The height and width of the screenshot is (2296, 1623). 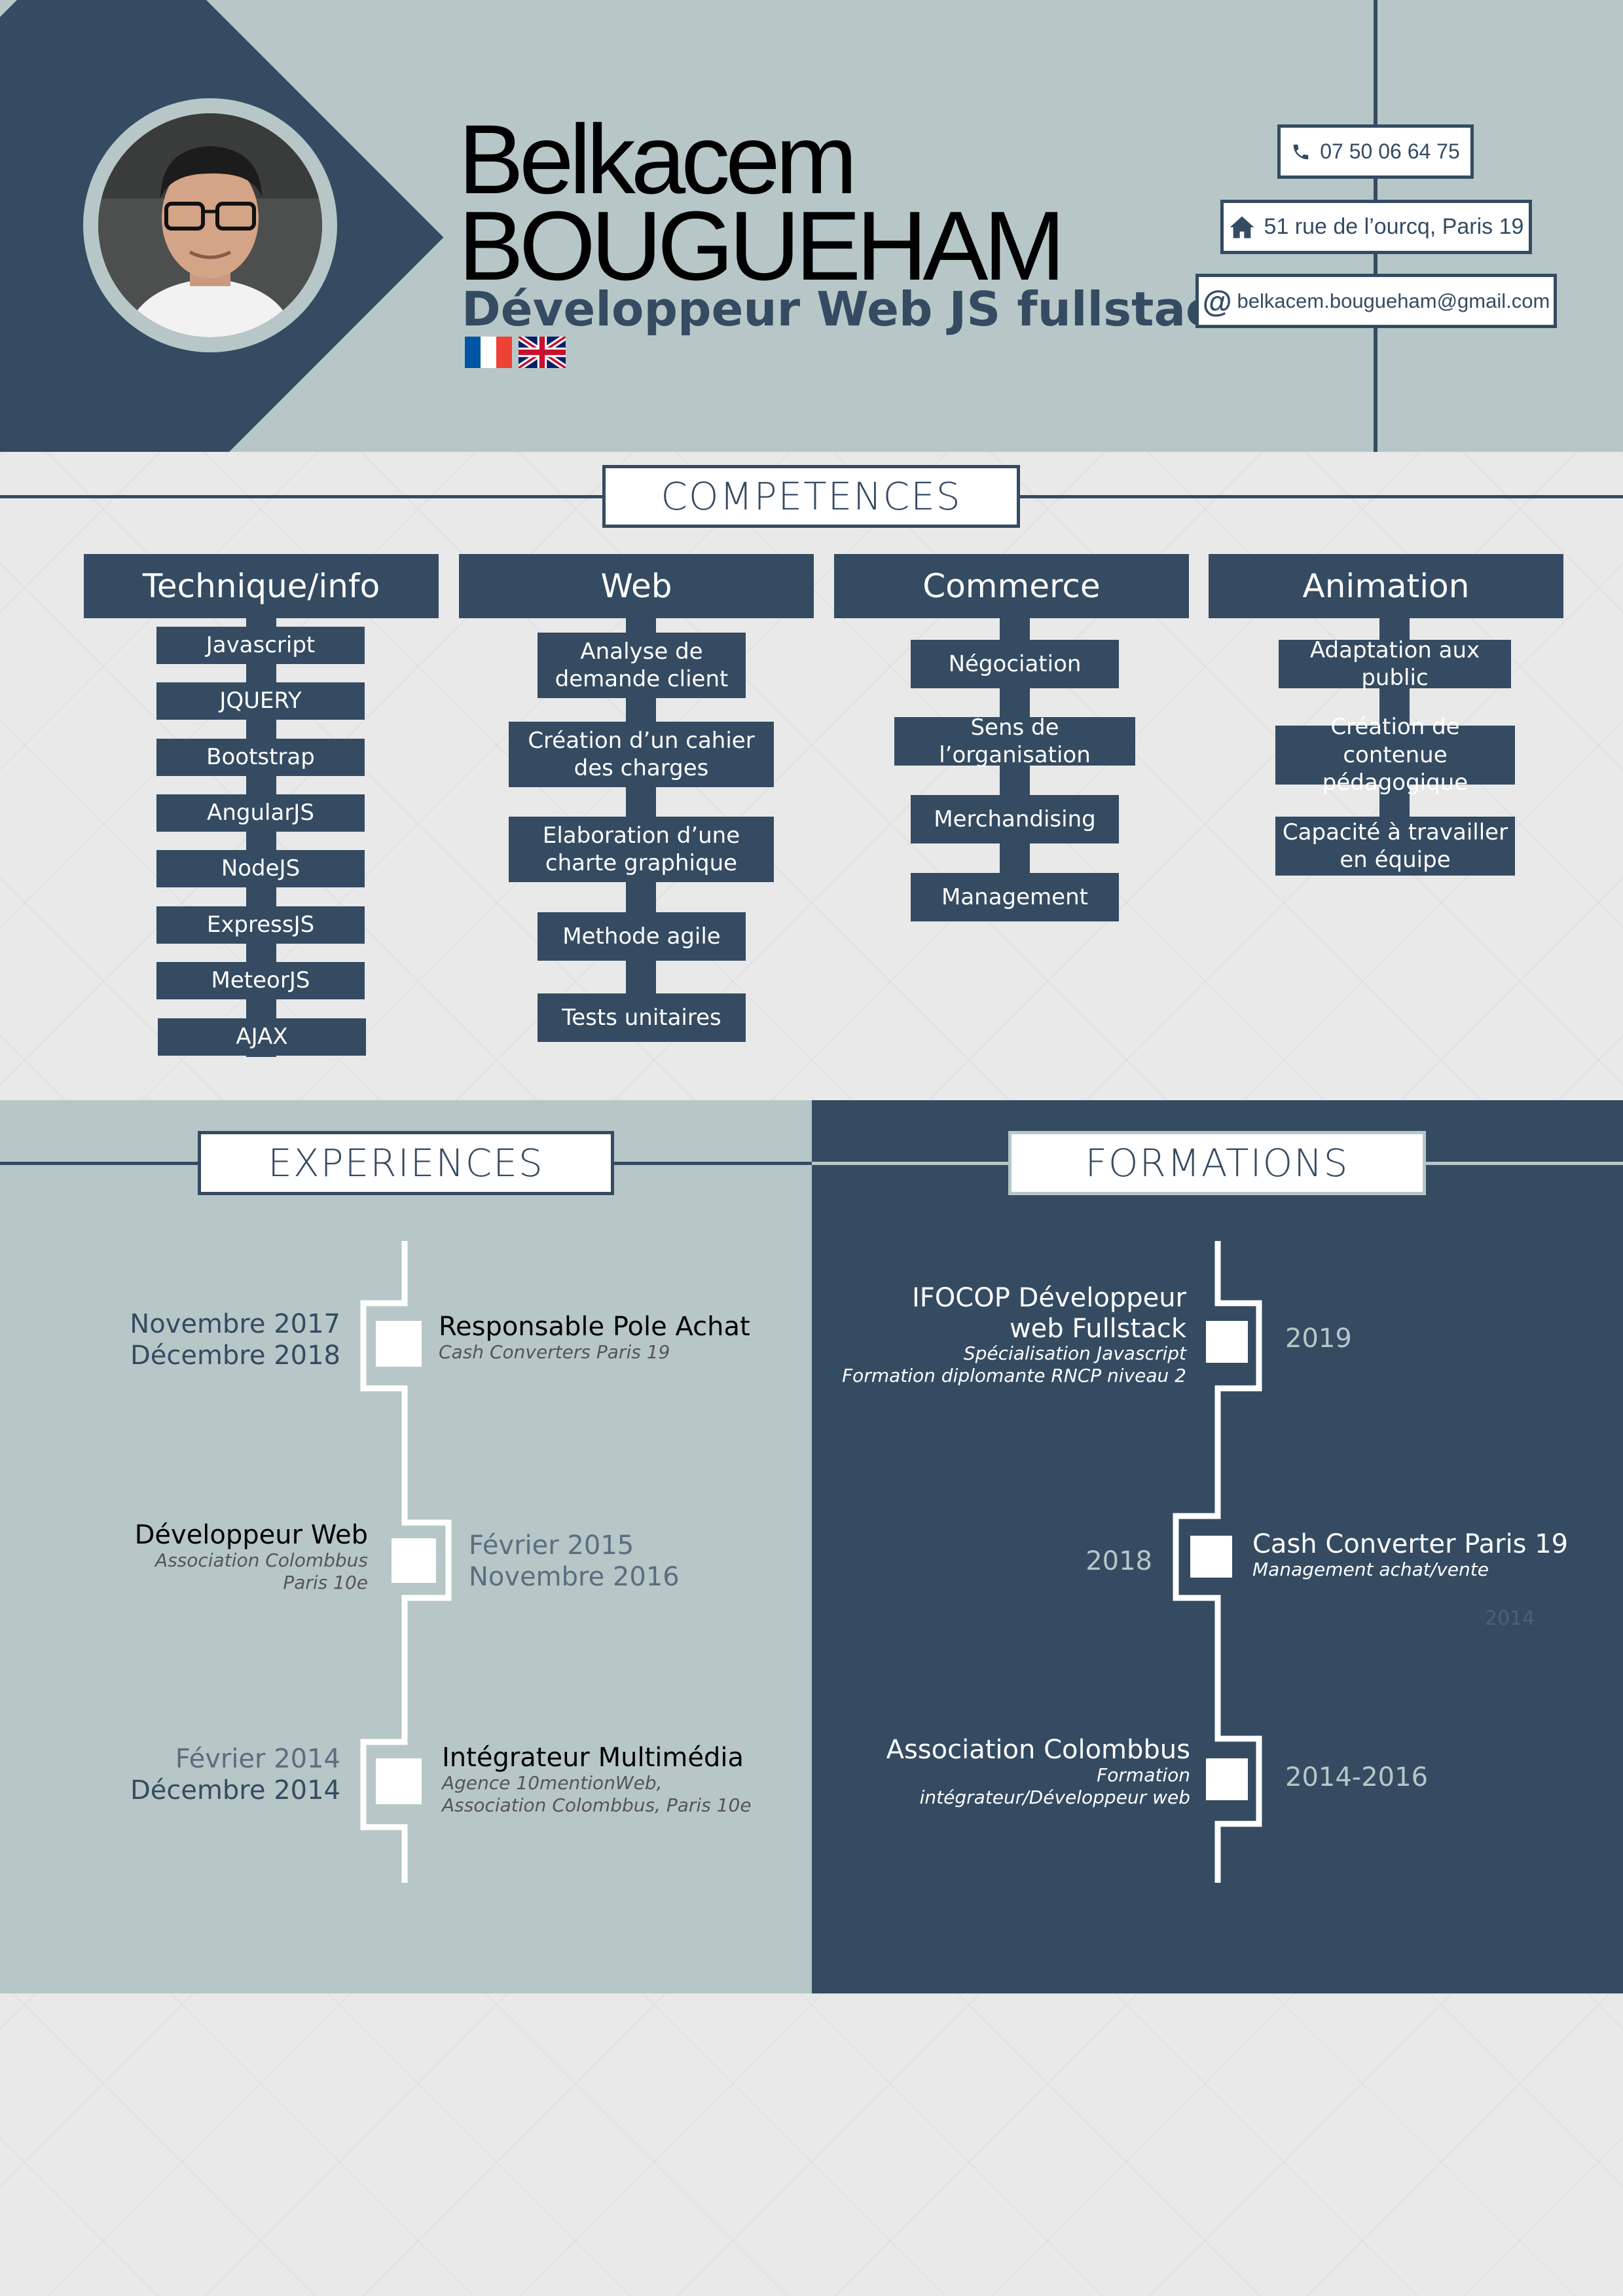 I want to click on contact-address: 51 rue de l’ourcq, Paris 19, so click(x=1376, y=227).